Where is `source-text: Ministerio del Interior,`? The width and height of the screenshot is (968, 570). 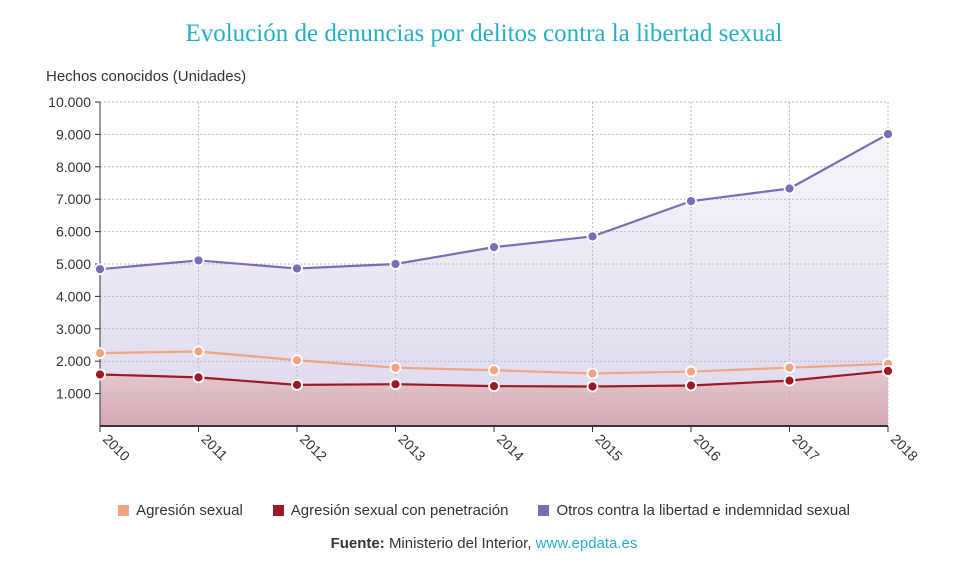
source-text: Ministerio del Interior, is located at coordinates (460, 543).